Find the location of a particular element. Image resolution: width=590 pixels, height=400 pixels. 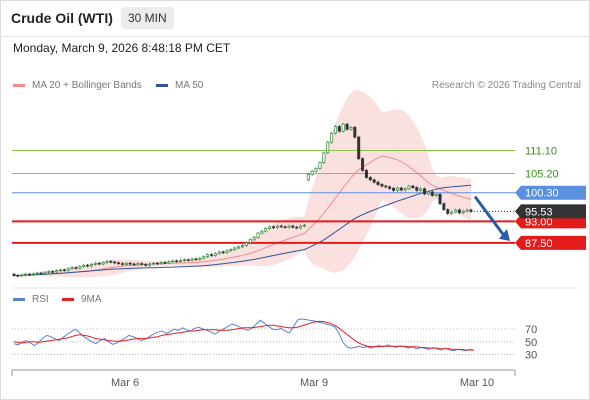

9ma-legend-swatch is located at coordinates (68, 299).